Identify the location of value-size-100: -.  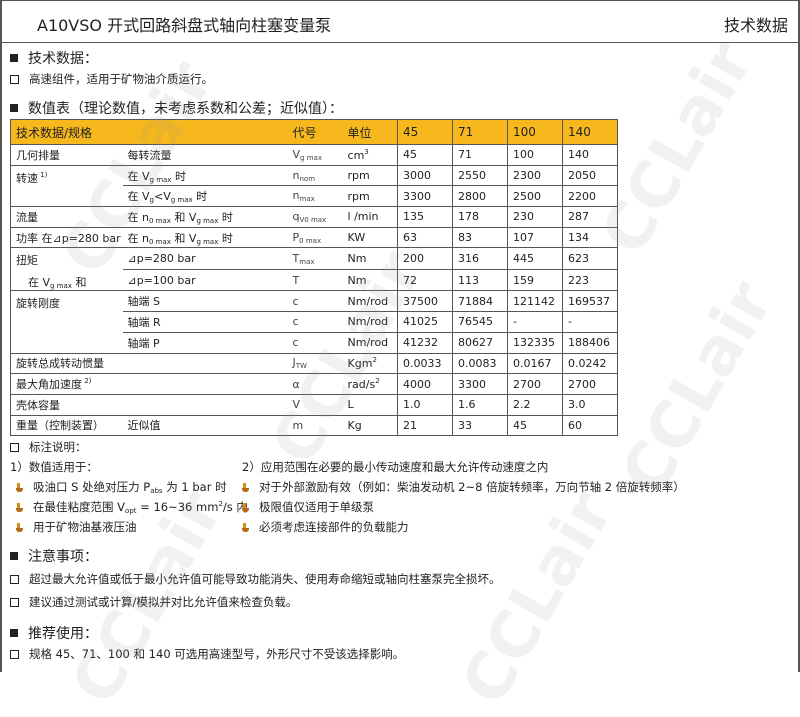
(535, 322).